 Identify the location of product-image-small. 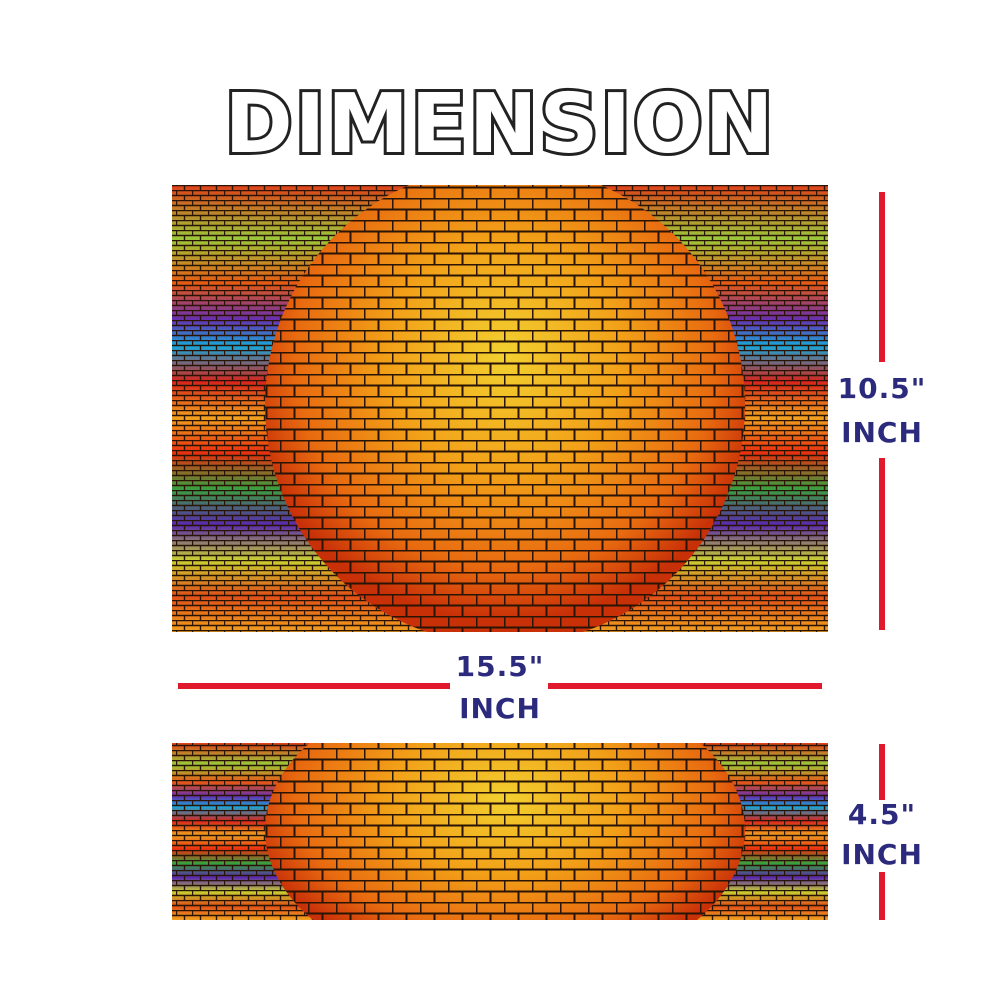
(500, 831).